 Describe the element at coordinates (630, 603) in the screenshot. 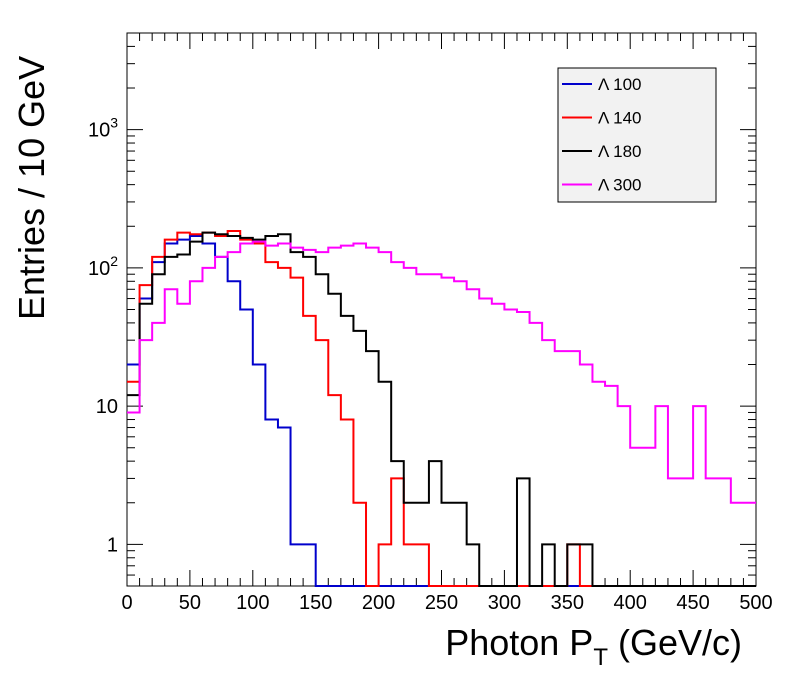

I see `x-tick-label: 400` at that location.